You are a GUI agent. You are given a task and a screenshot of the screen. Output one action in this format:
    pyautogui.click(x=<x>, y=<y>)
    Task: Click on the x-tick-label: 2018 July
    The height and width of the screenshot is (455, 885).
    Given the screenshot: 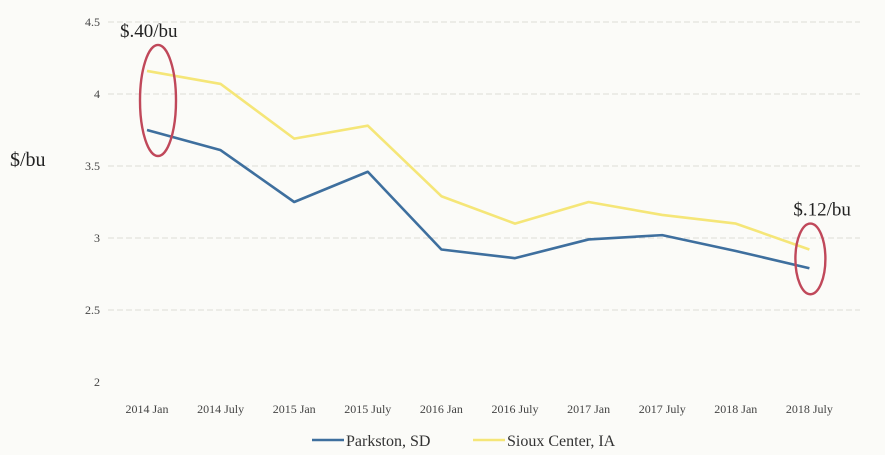 What is the action you would take?
    pyautogui.click(x=809, y=409)
    